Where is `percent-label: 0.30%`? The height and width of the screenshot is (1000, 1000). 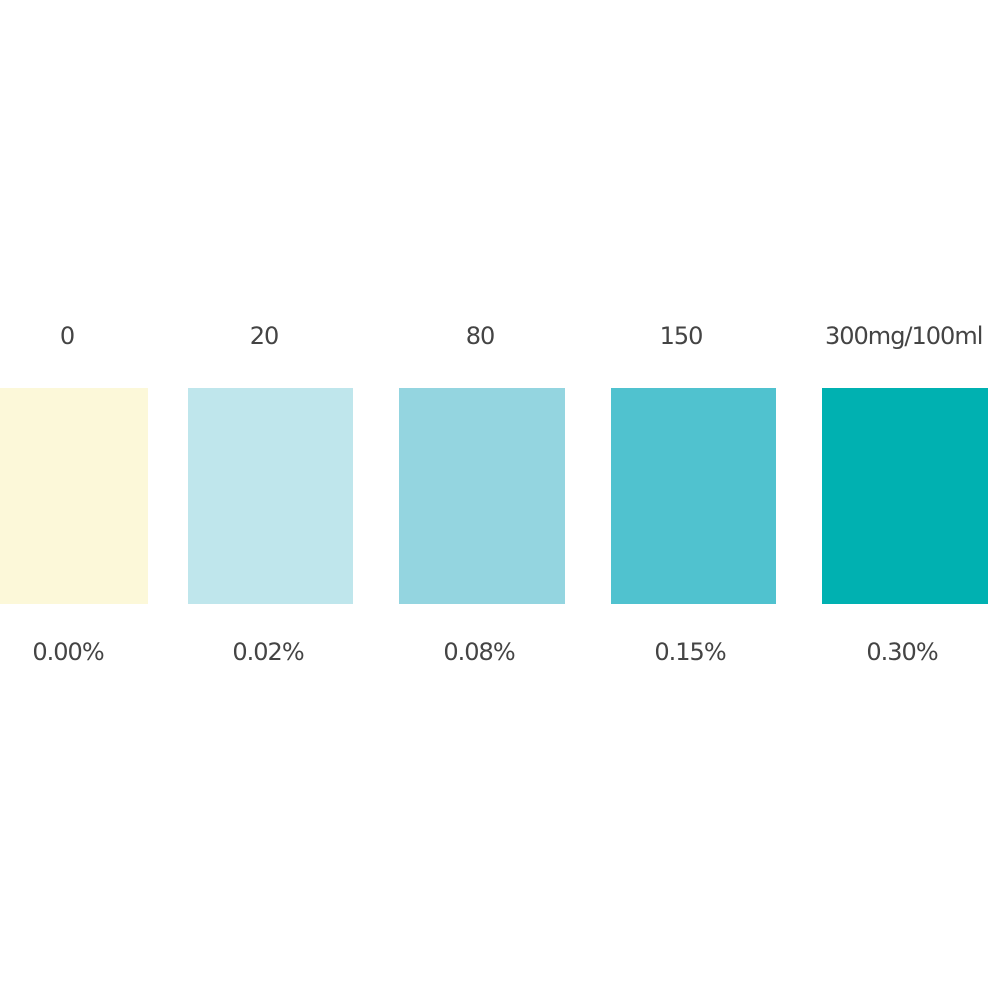 percent-label: 0.30% is located at coordinates (902, 652).